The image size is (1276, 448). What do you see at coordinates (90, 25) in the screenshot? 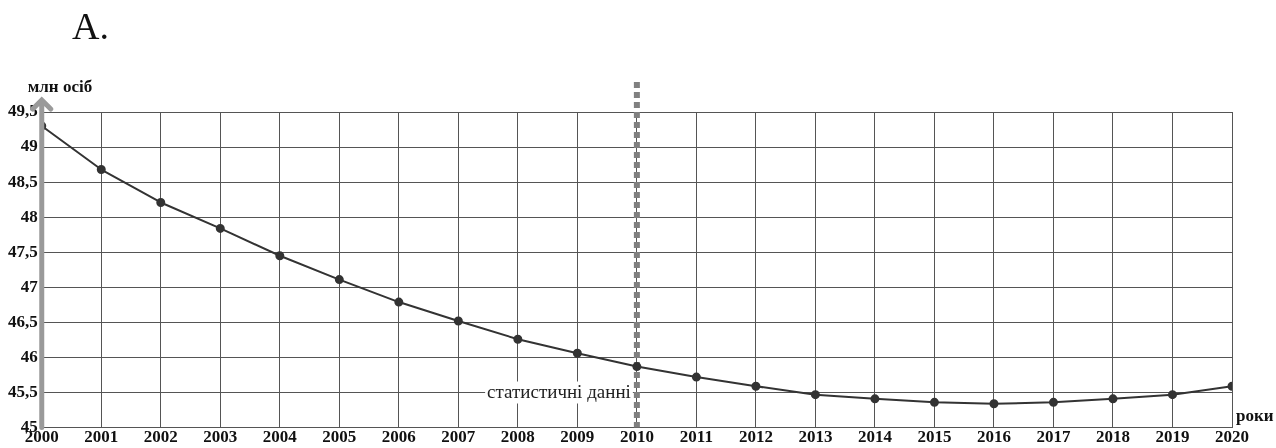
I see `chart-title: А.` at bounding box center [90, 25].